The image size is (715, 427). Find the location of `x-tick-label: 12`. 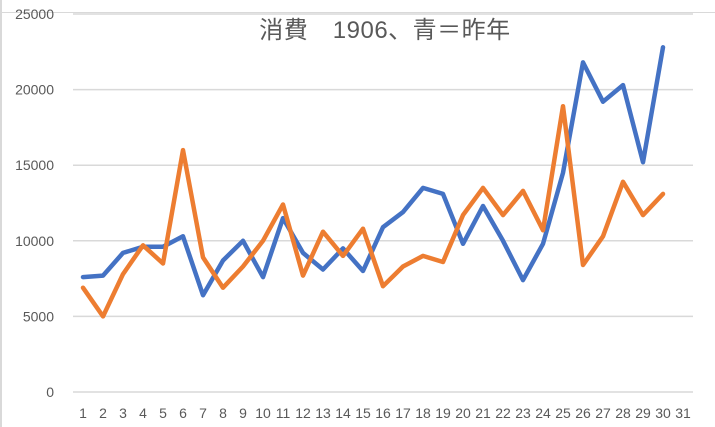

x-tick-label: 12 is located at coordinates (303, 413).